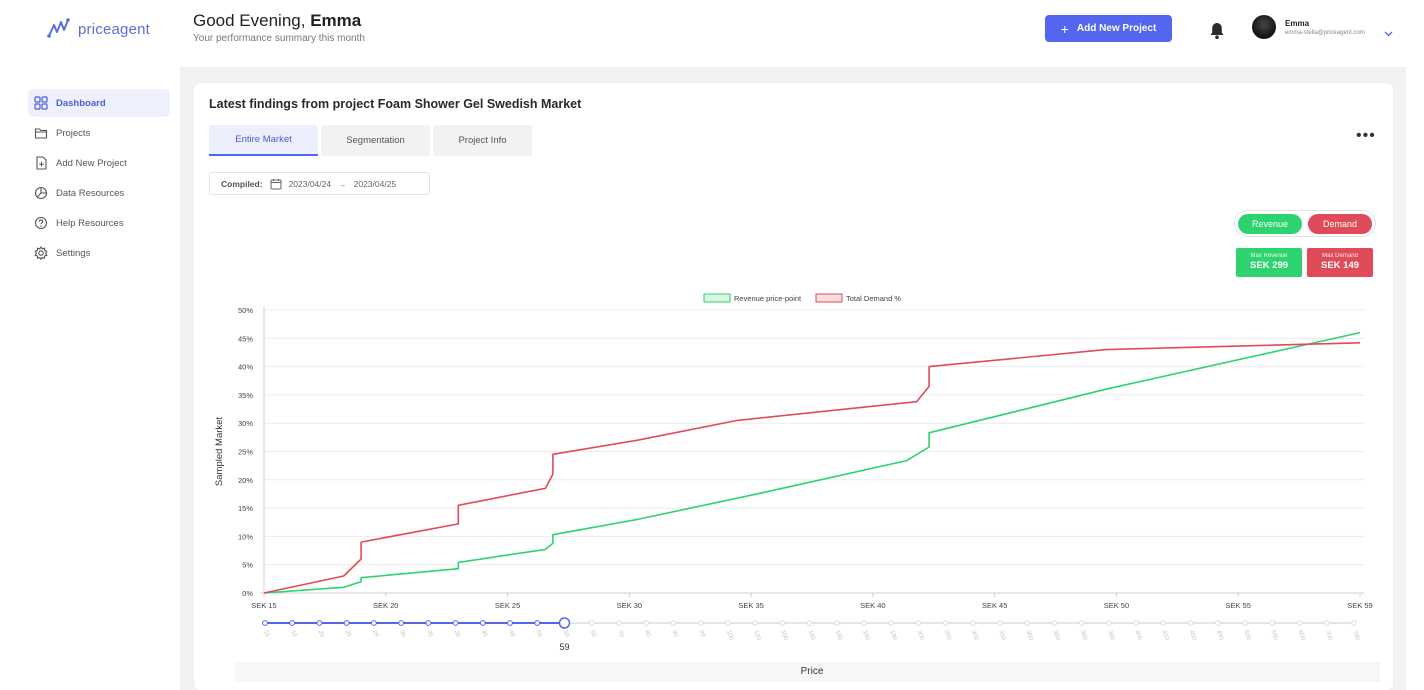  I want to click on notifications-bell-icon, so click(1217, 33).